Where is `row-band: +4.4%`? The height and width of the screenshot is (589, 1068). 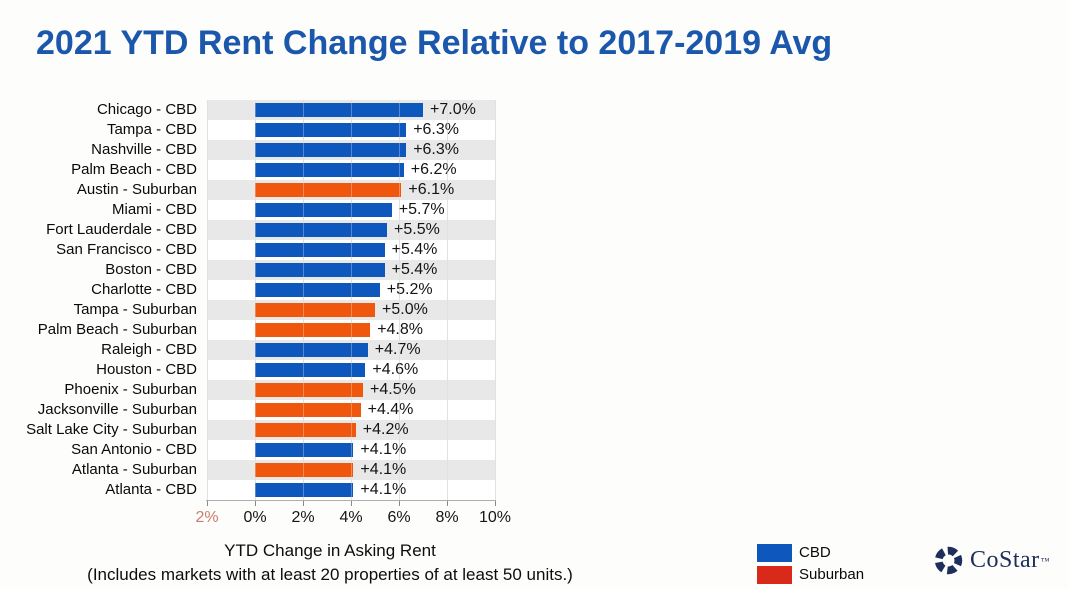 row-band: +4.4% is located at coordinates (351, 410).